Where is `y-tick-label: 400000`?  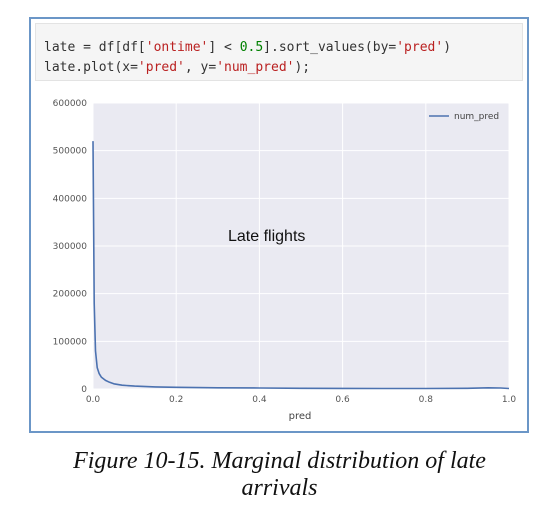 y-tick-label: 400000 is located at coordinates (70, 199).